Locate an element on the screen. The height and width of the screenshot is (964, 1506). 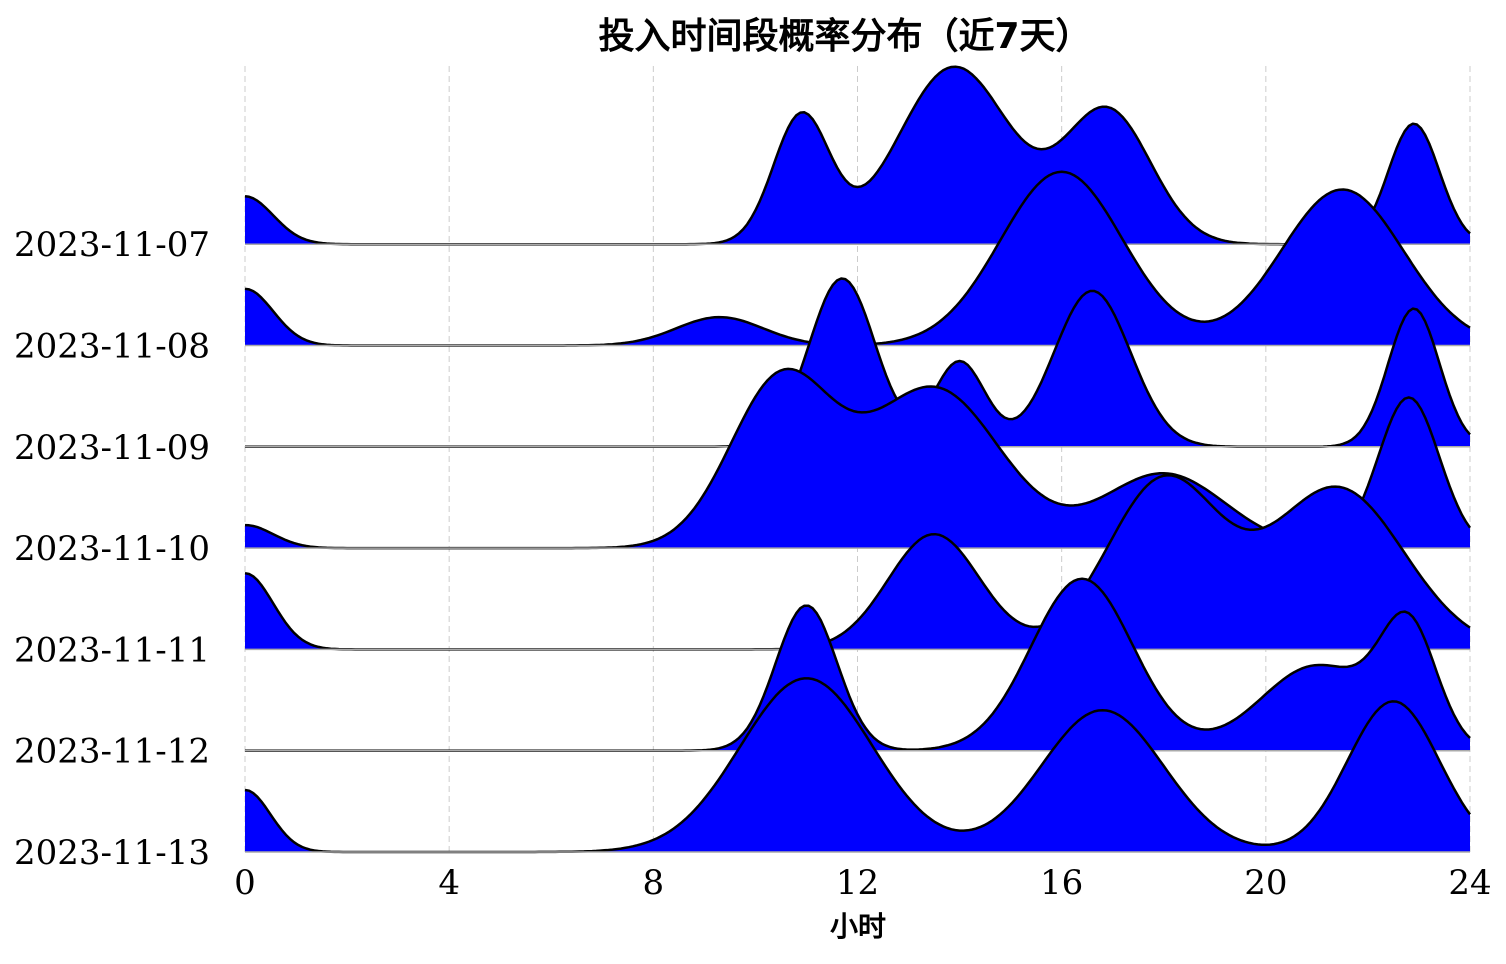
x-tick-labels: 0 4 8 12 16 20 24 is located at coordinates (862, 883).